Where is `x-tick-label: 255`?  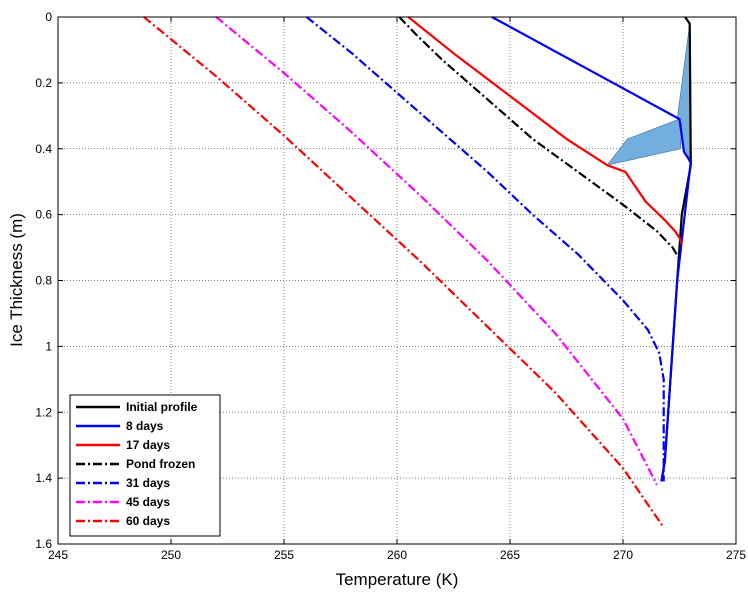
x-tick-label: 255 is located at coordinates (284, 555).